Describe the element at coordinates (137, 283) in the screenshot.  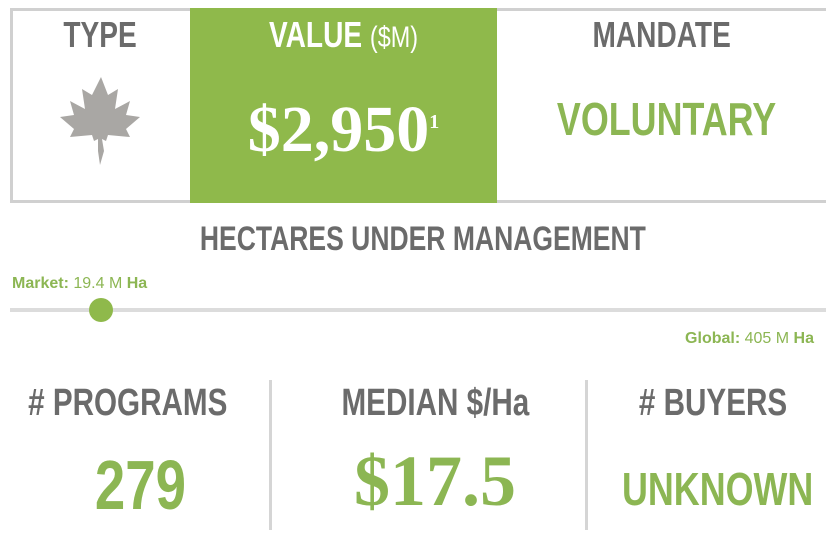
I see `market-suffix: Ha` at that location.